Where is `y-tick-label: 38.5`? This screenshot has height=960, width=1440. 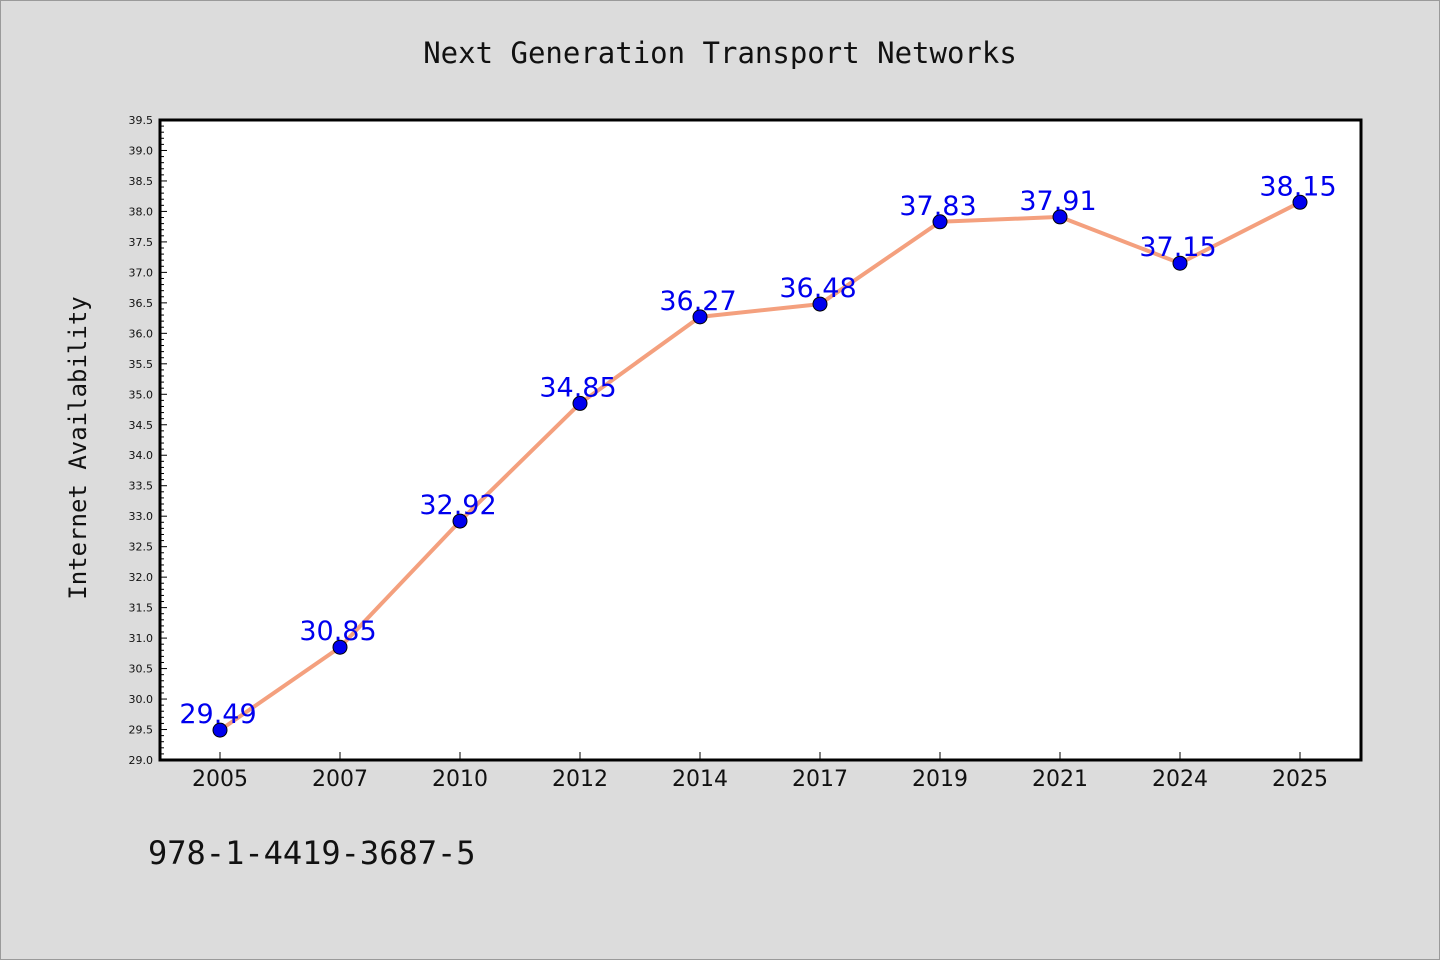 y-tick-label: 38.5 is located at coordinates (141, 181).